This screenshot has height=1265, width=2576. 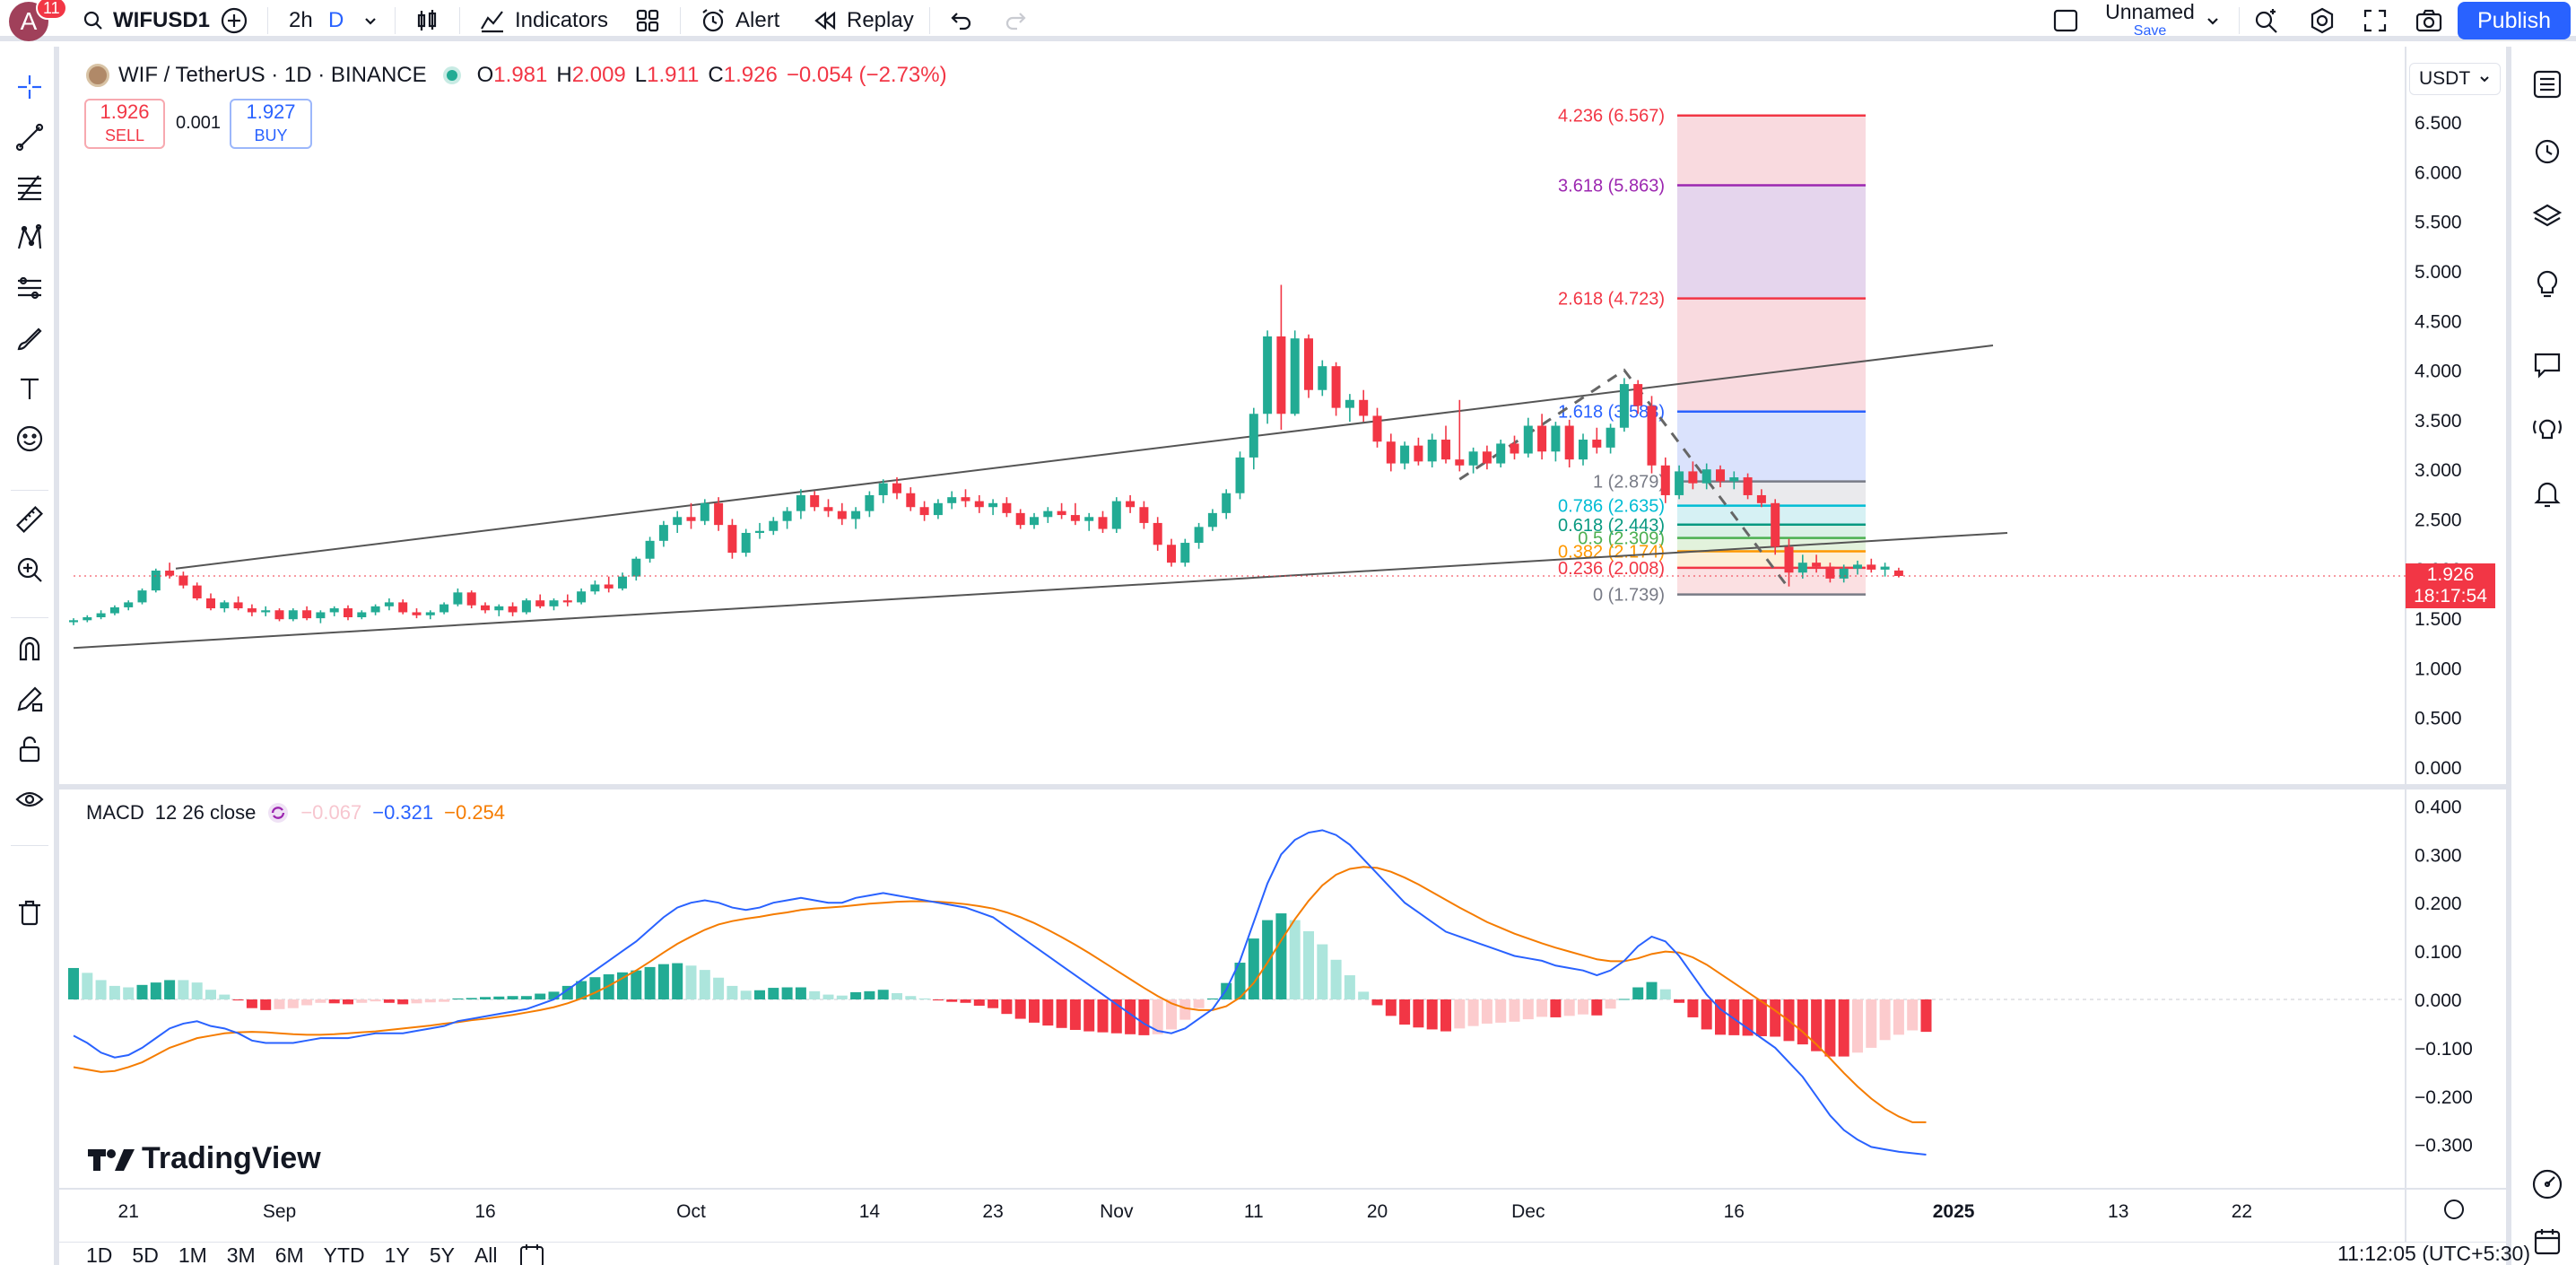 I want to click on symbol-title: WIF / TetherUS · 1D · BINANCE, so click(x=272, y=75).